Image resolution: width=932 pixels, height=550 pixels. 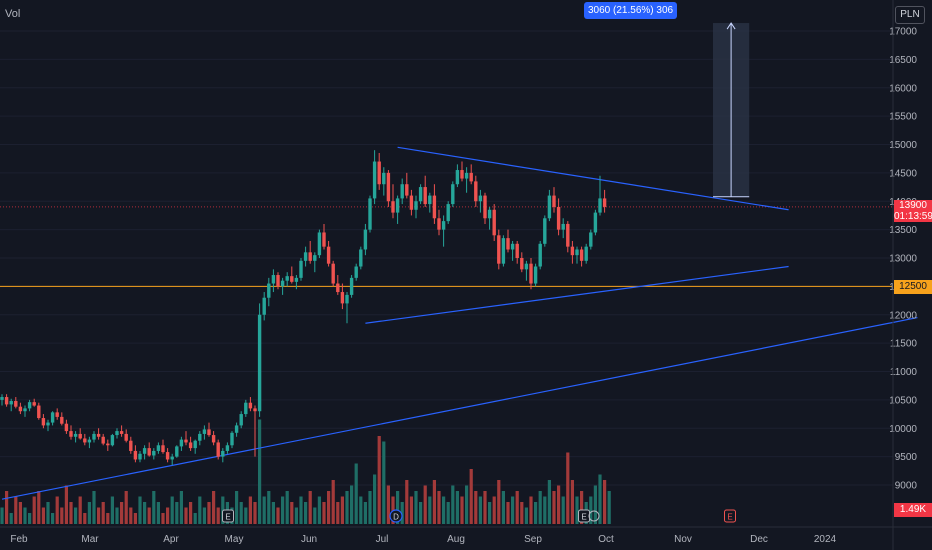 I want to click on price-tick-label: 10500, so click(x=903, y=400).